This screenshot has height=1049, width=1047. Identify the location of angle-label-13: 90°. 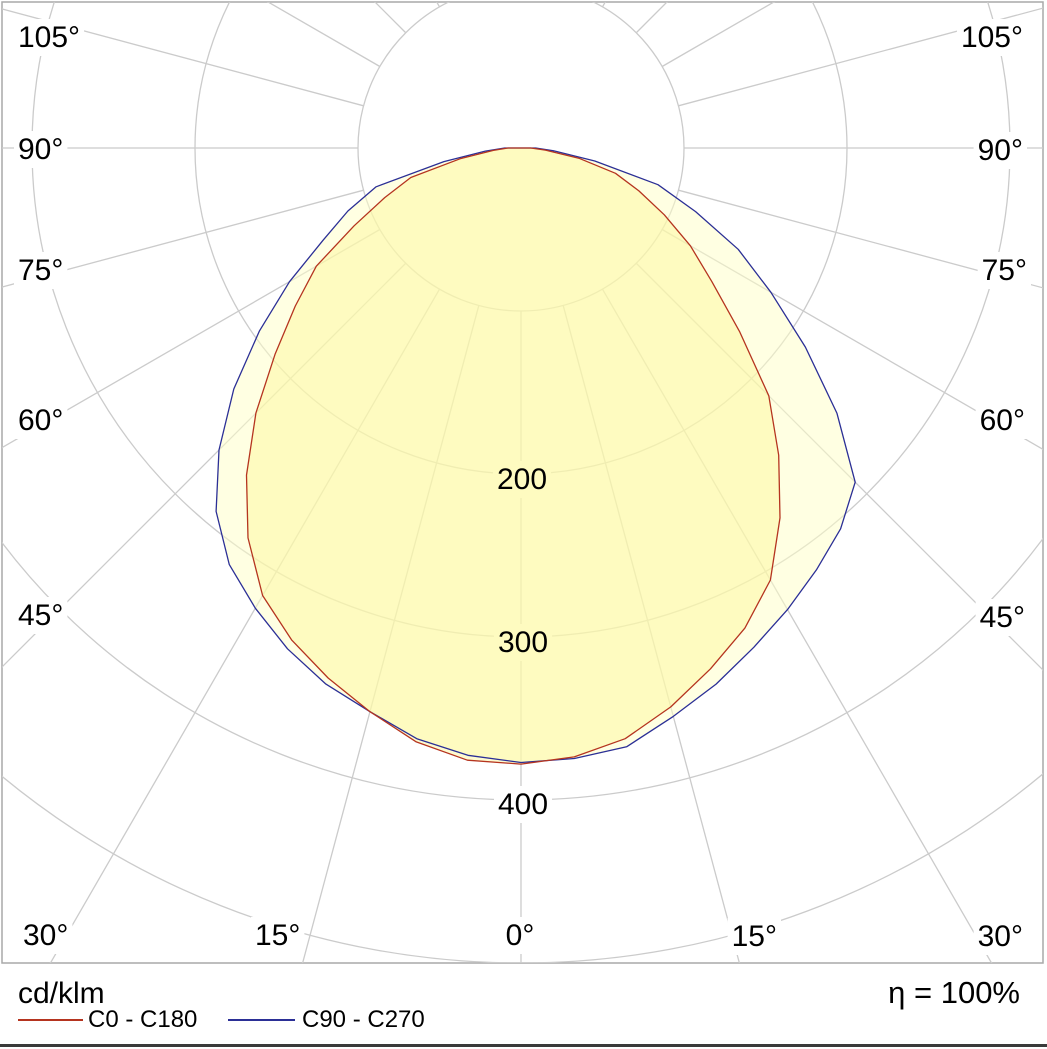
(1000, 150).